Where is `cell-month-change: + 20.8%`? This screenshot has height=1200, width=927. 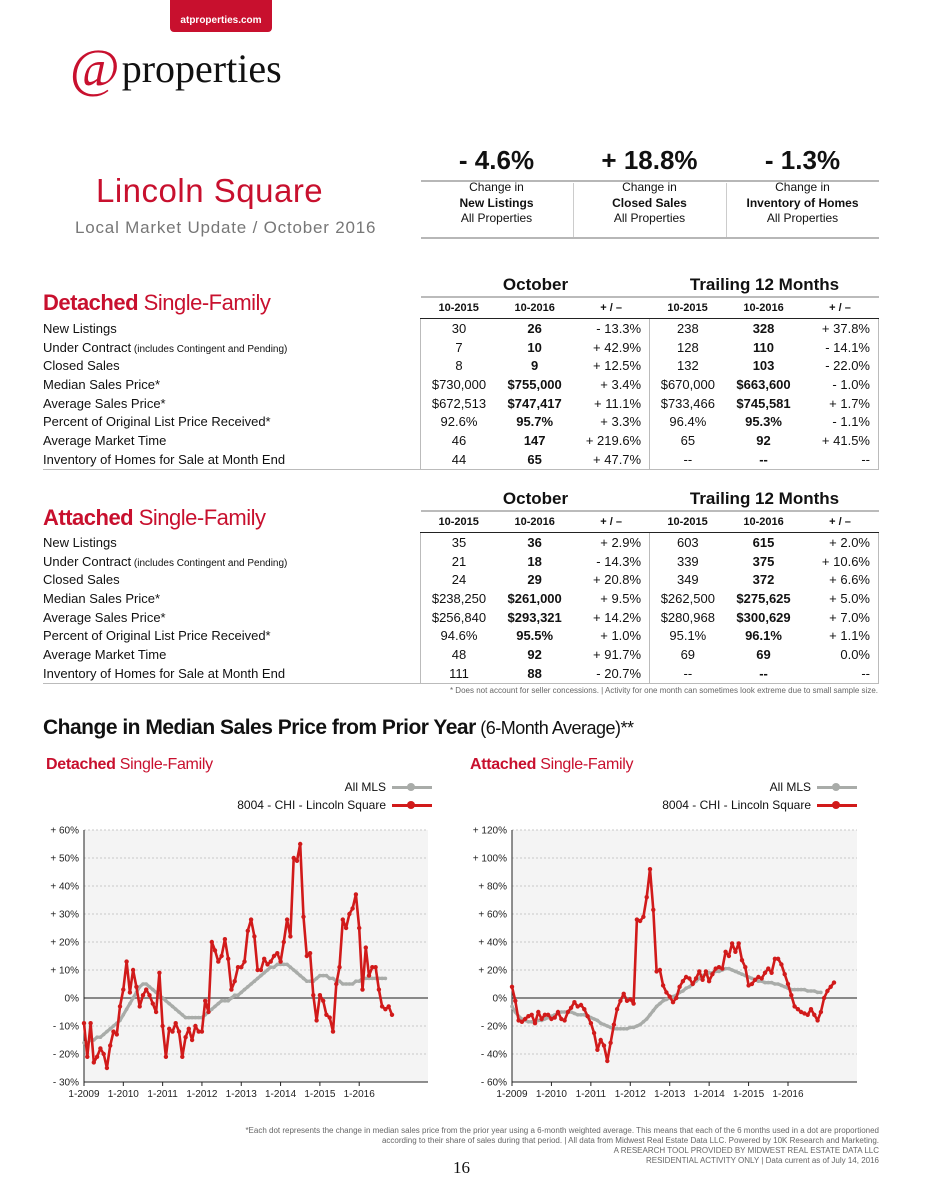 cell-month-change: + 20.8% is located at coordinates (617, 580).